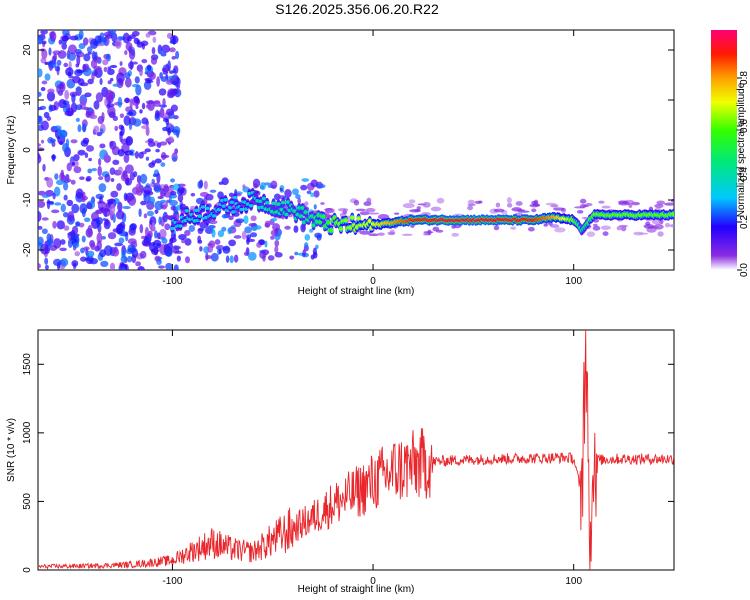  What do you see at coordinates (744, 126) in the screenshot?
I see `colorbar-tick-label: 0.6` at bounding box center [744, 126].